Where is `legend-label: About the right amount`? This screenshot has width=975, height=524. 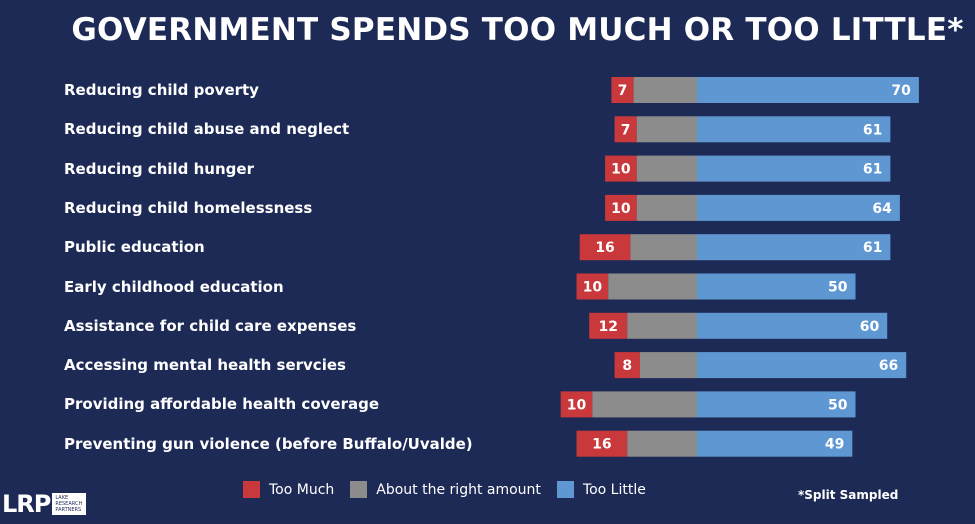
legend-label: About the right amount is located at coordinates (458, 489).